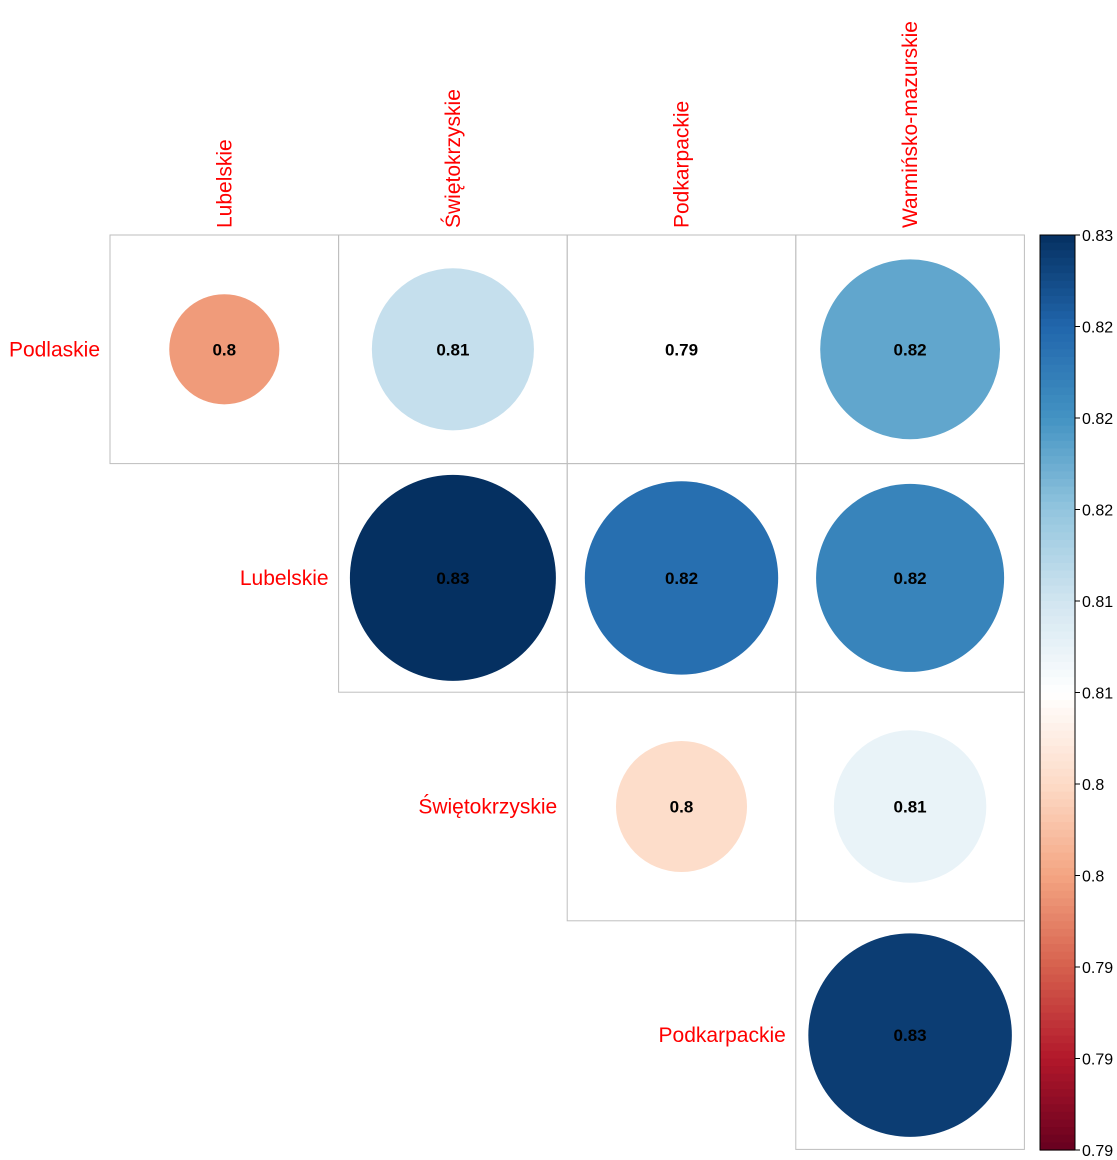 This screenshot has width=1117, height=1160. What do you see at coordinates (284, 578) in the screenshot?
I see `row-label: Lubelskie` at bounding box center [284, 578].